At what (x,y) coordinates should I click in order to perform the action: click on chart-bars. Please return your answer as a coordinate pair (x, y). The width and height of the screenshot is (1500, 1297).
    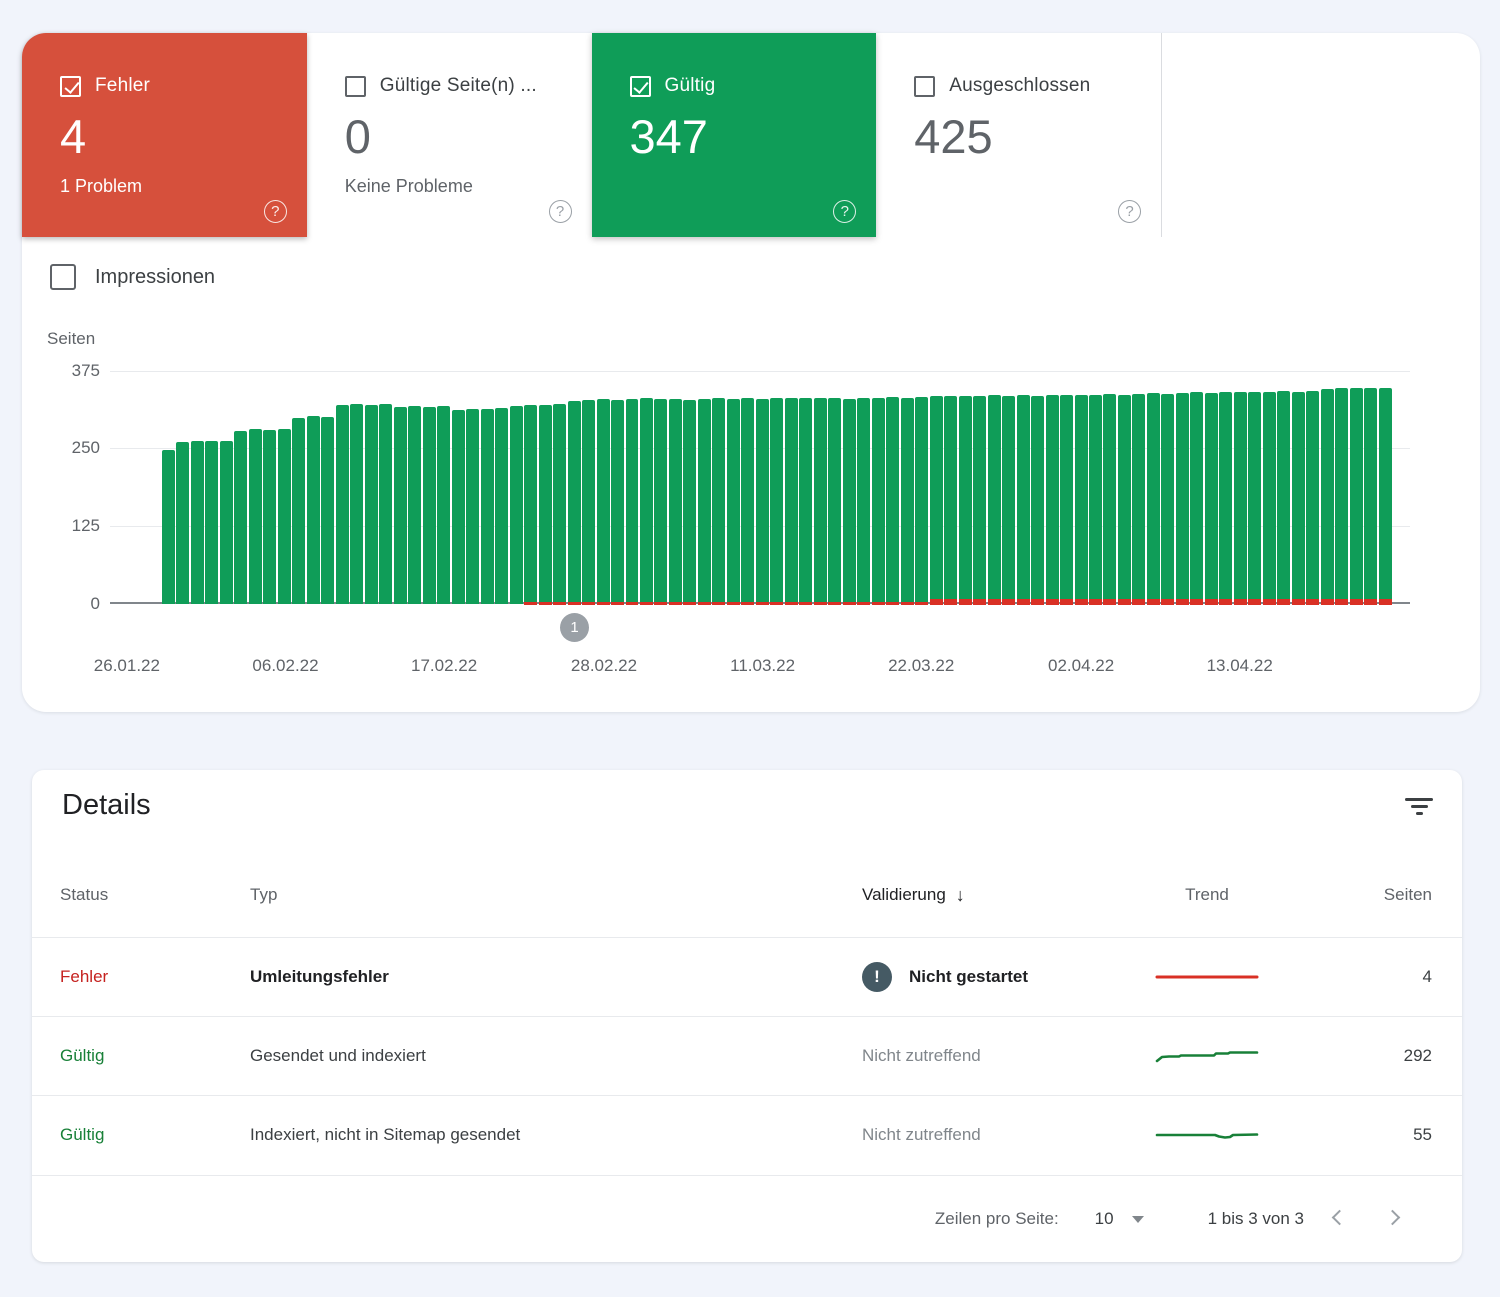
    Looking at the image, I should click on (777, 488).